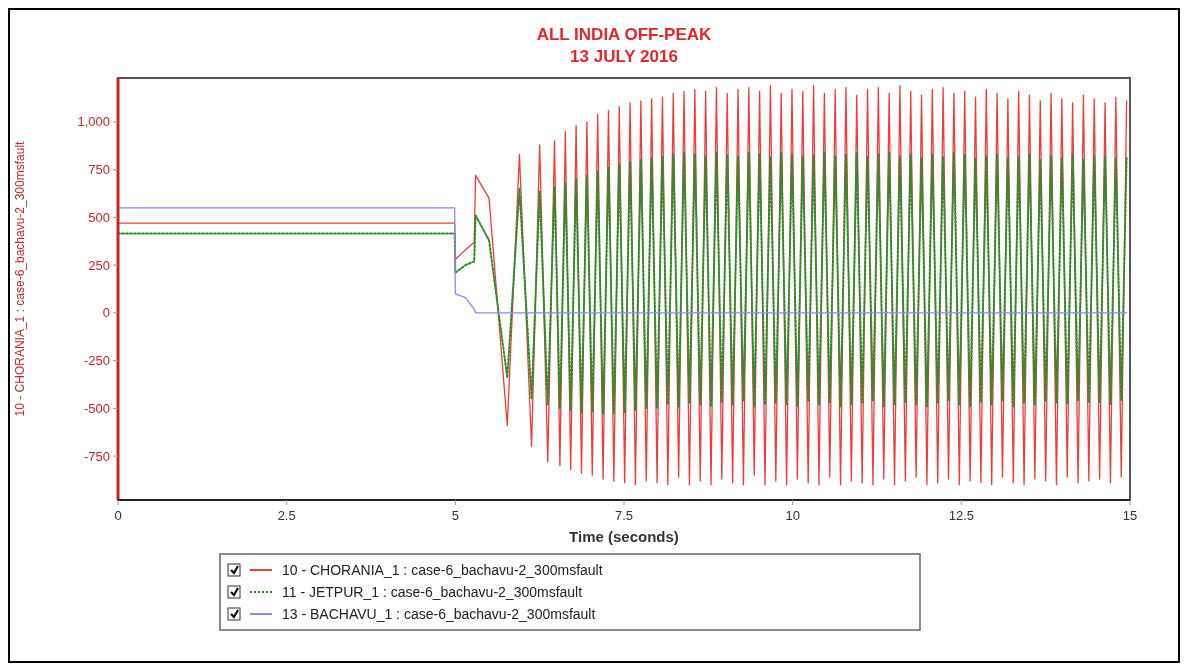  I want to click on x-tick-label: 5, so click(455, 515).